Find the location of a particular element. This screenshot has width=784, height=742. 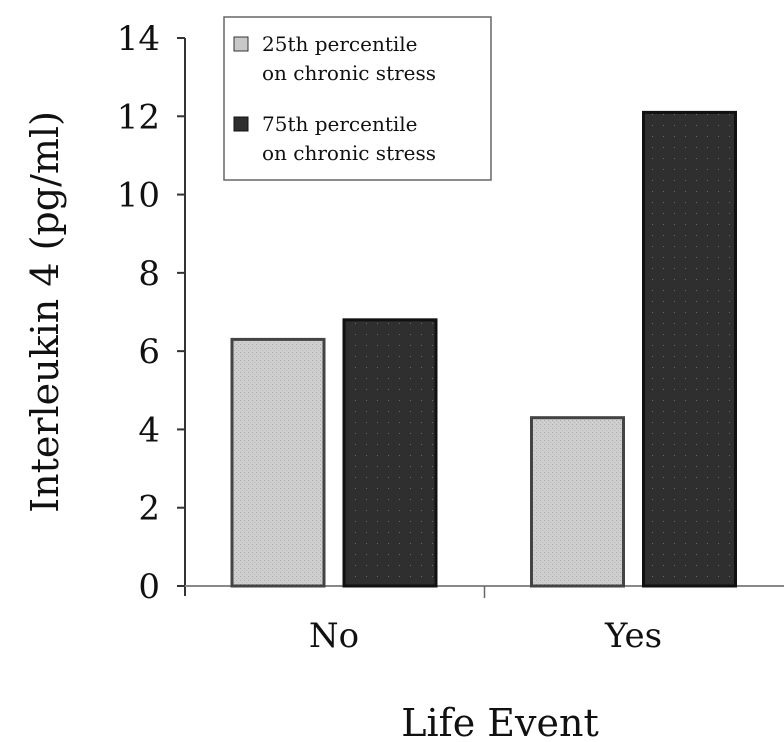

y-axis-title: Interleukin 4 (pg/ml) is located at coordinates (45, 312).